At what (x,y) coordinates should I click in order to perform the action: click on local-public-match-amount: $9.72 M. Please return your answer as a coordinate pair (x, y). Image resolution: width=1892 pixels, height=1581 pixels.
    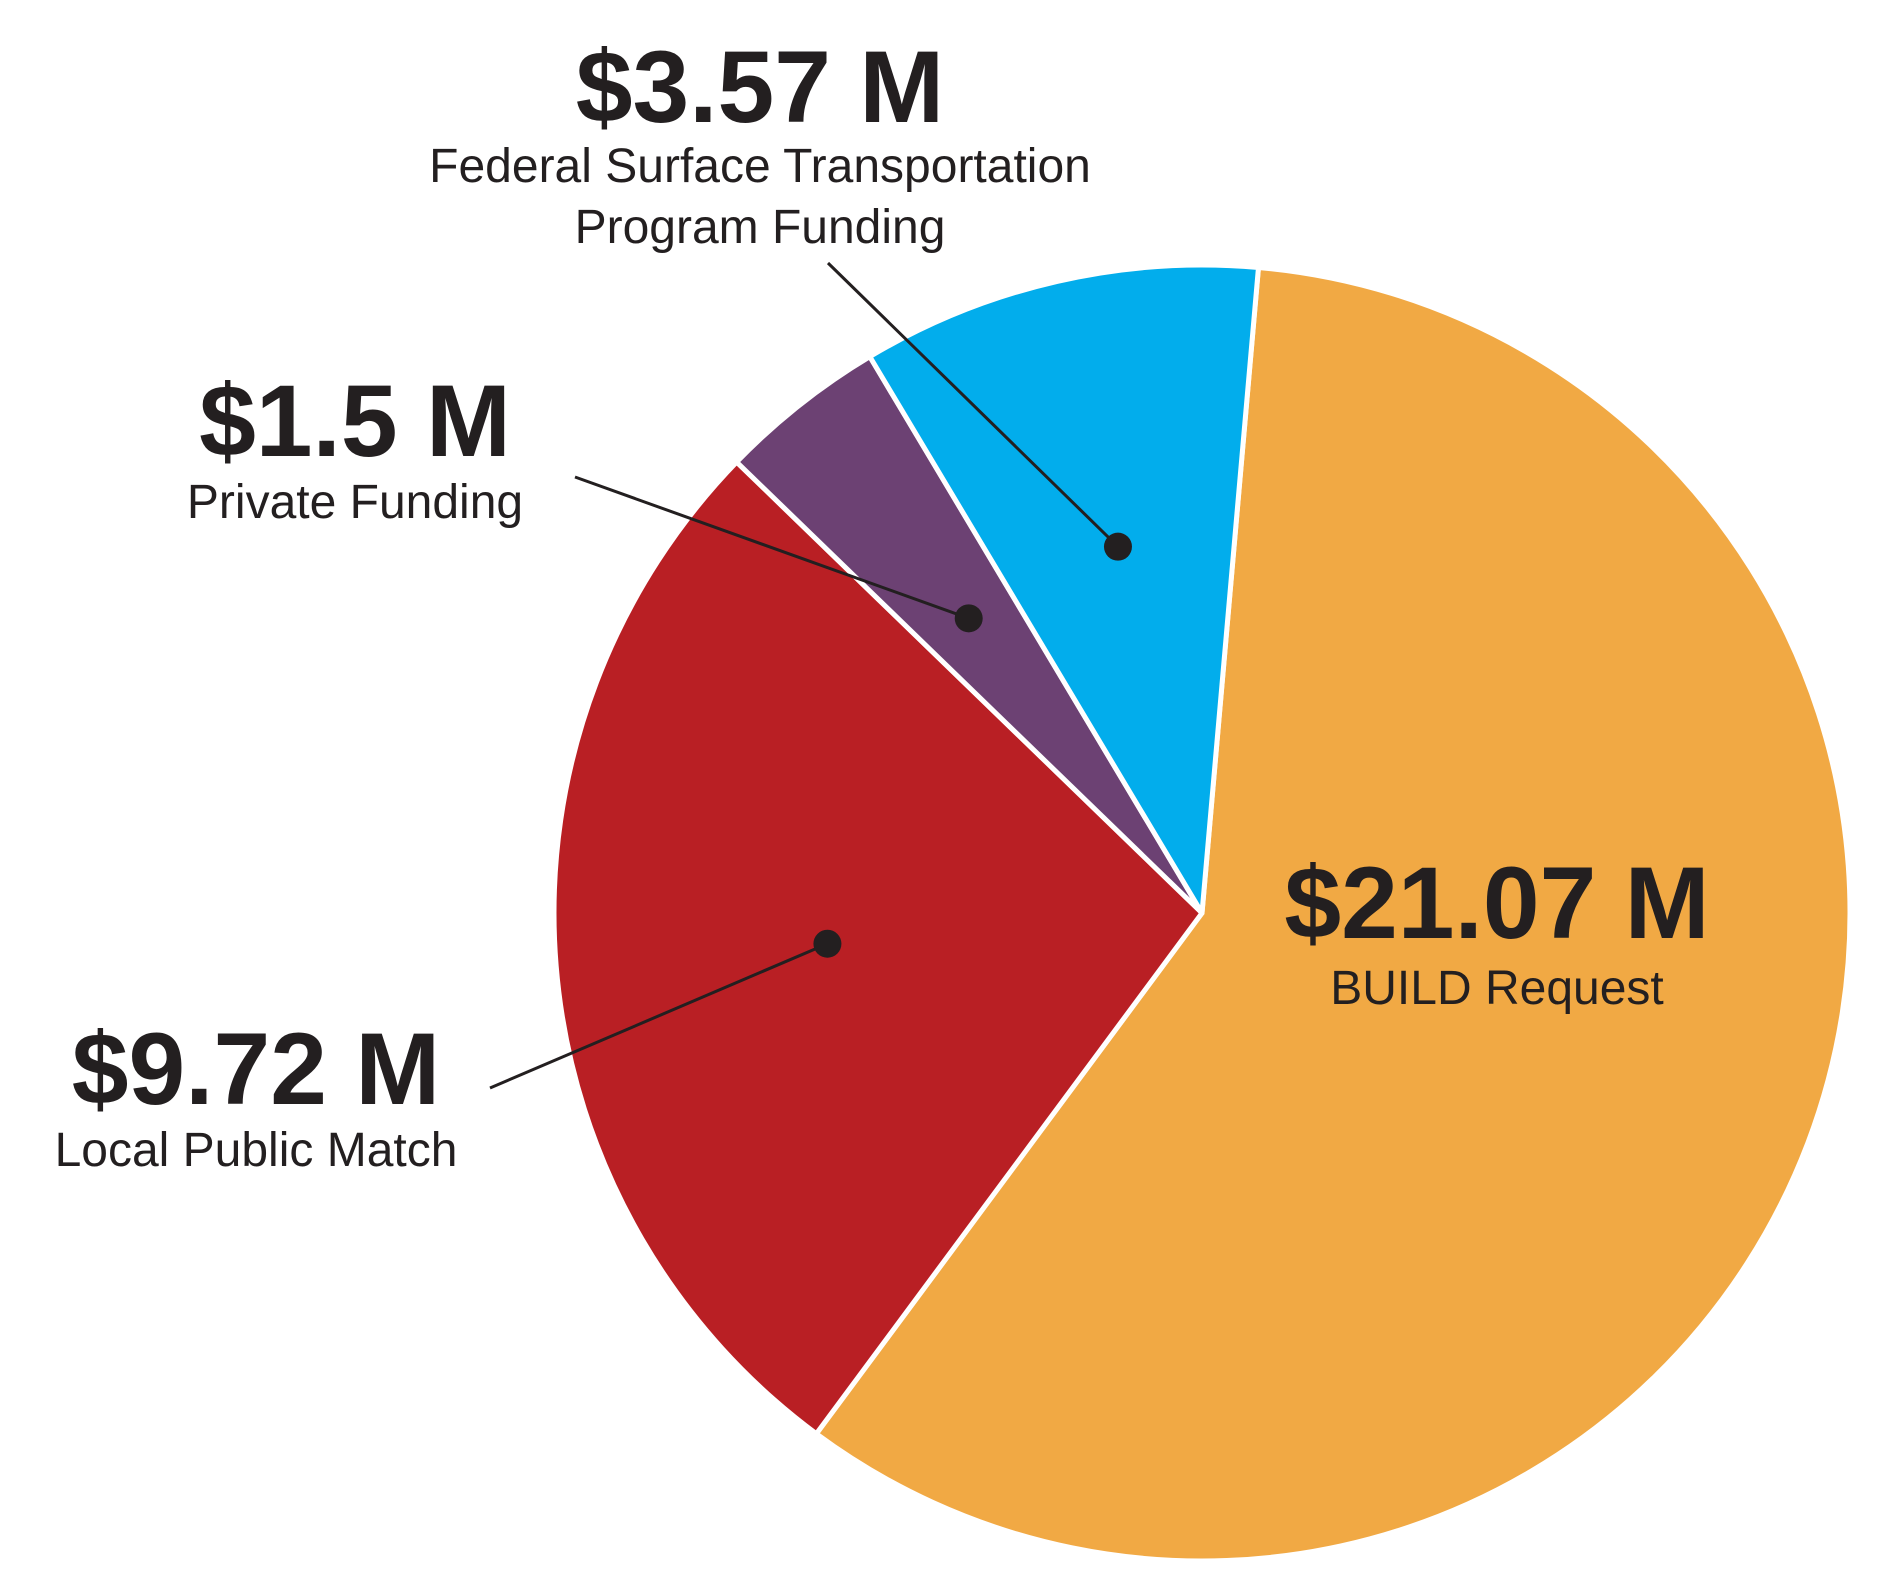
    Looking at the image, I should click on (256, 1069).